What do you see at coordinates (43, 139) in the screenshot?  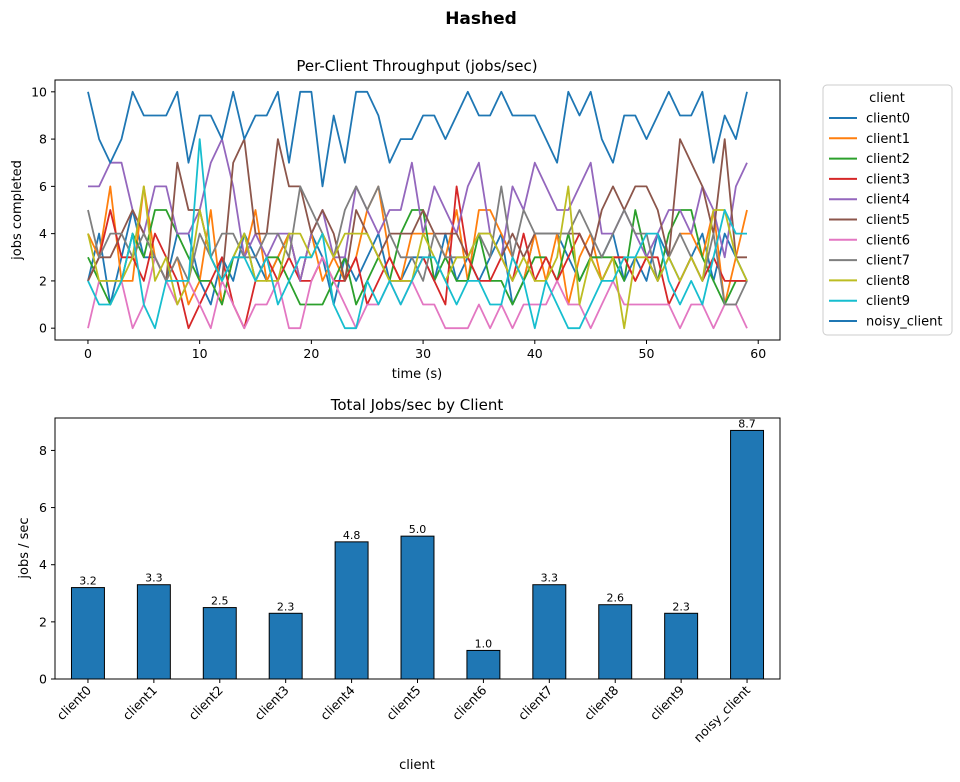 I see `y-tick-label: 8` at bounding box center [43, 139].